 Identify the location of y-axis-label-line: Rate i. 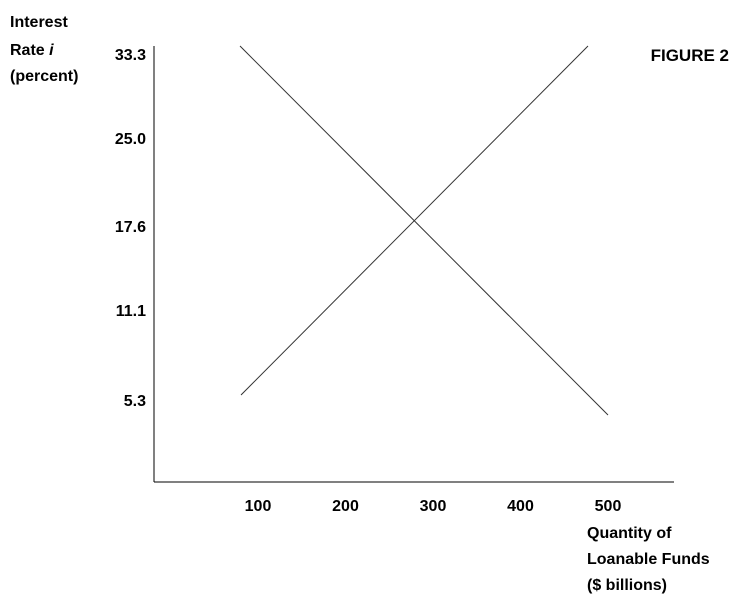
(32, 50).